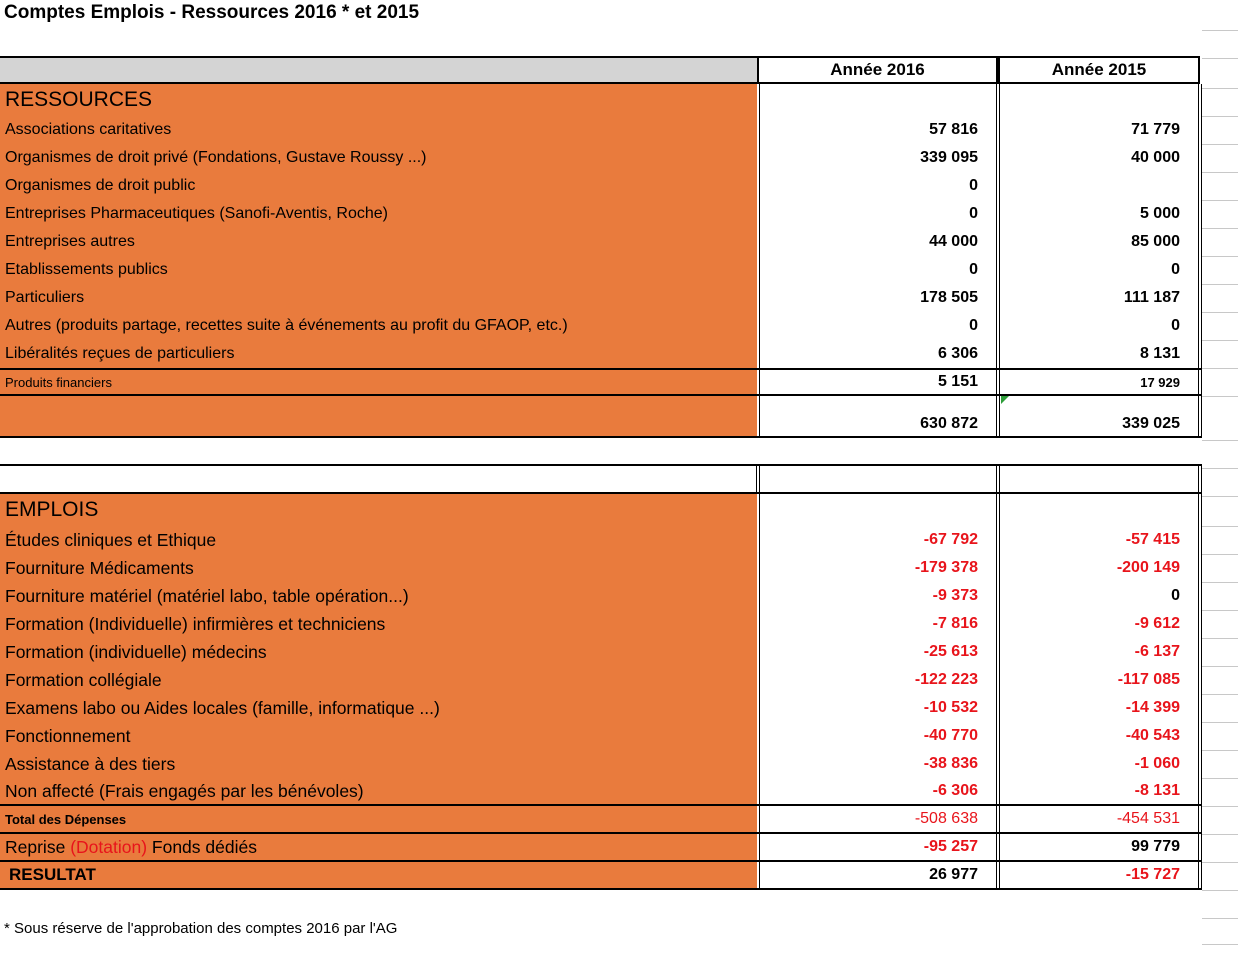 The image size is (1238, 954). I want to click on value-2016: -122 223, so click(946, 679).